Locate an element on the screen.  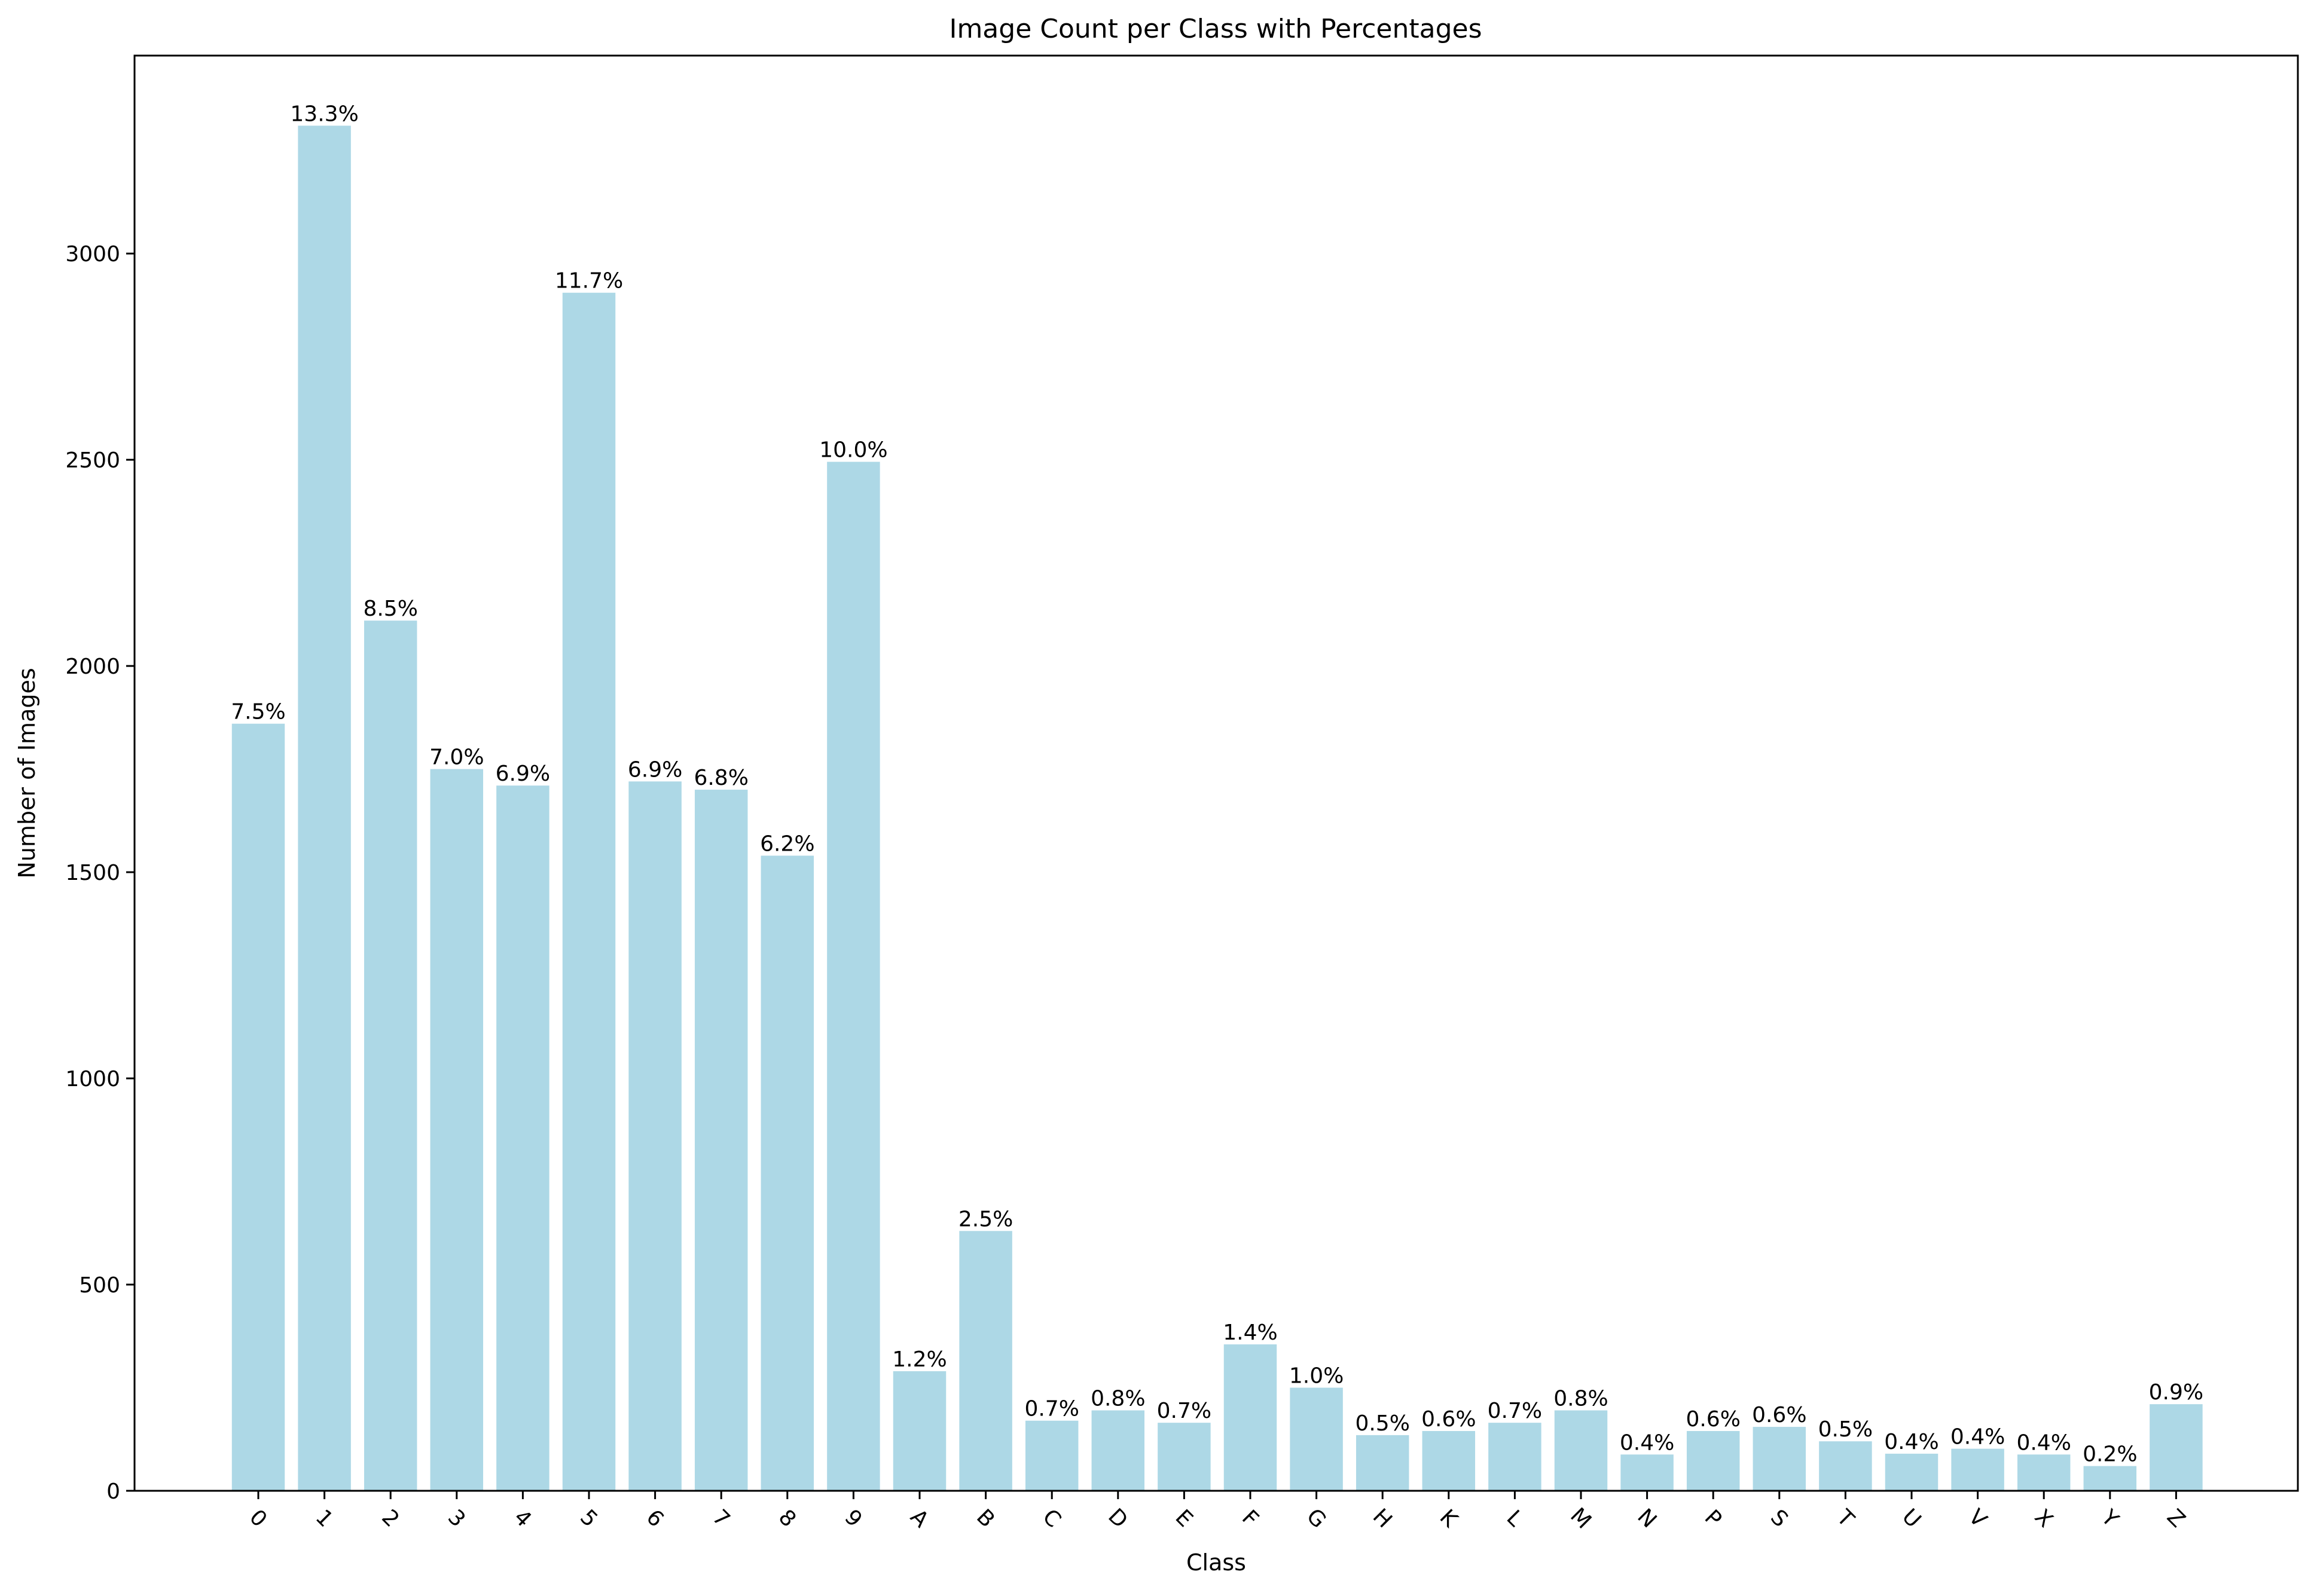
bar-label-Y: 0.2% is located at coordinates (2110, 1454).